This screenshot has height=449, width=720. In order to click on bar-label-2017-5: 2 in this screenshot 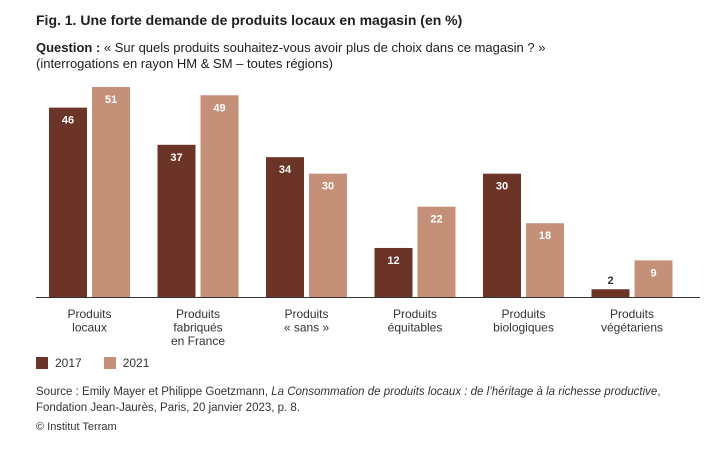, I will do `click(610, 281)`.